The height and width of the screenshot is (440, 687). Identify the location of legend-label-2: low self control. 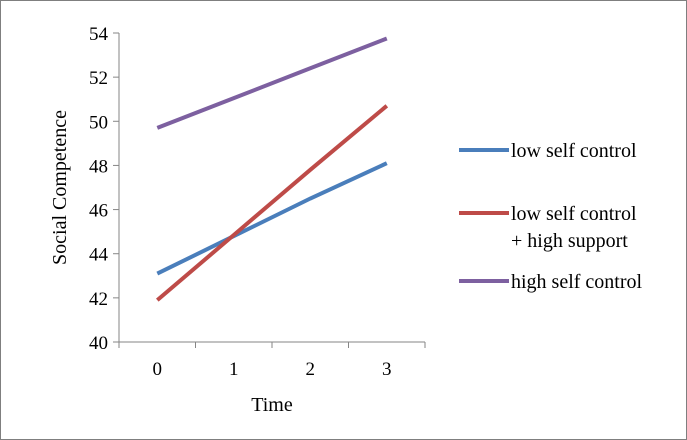
(574, 214).